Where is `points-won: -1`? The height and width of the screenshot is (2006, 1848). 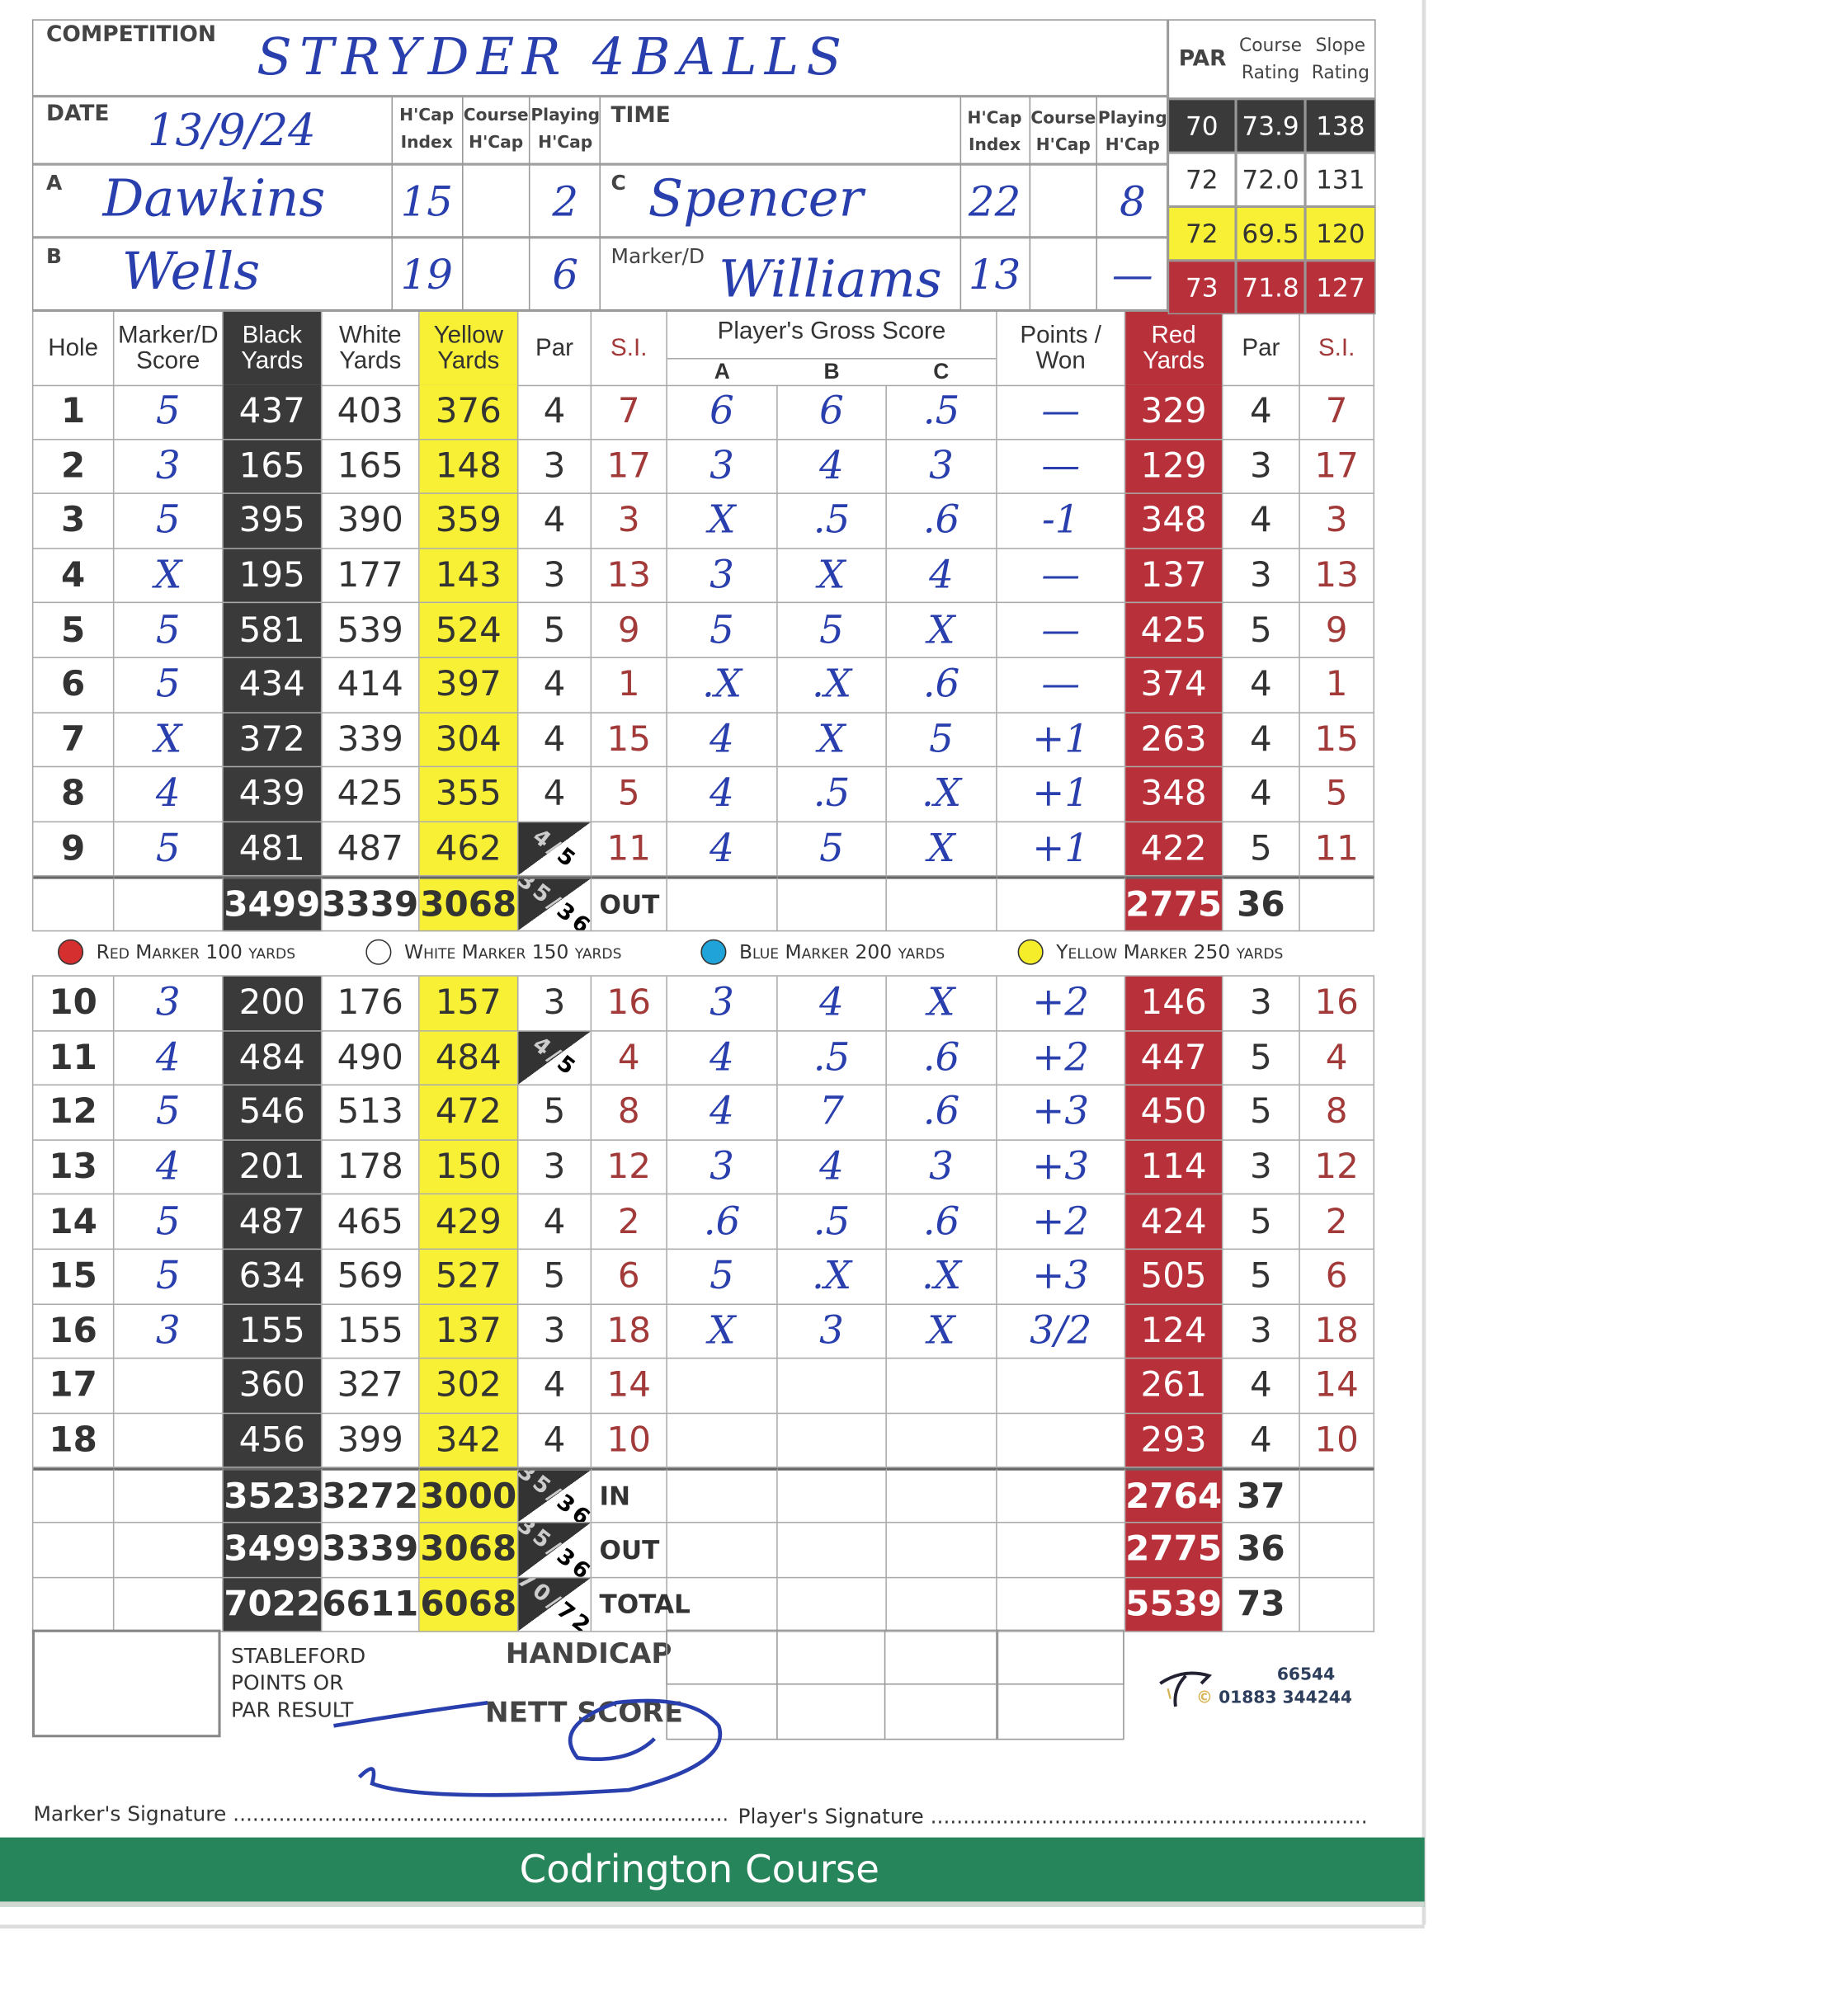 points-won: -1 is located at coordinates (1061, 521).